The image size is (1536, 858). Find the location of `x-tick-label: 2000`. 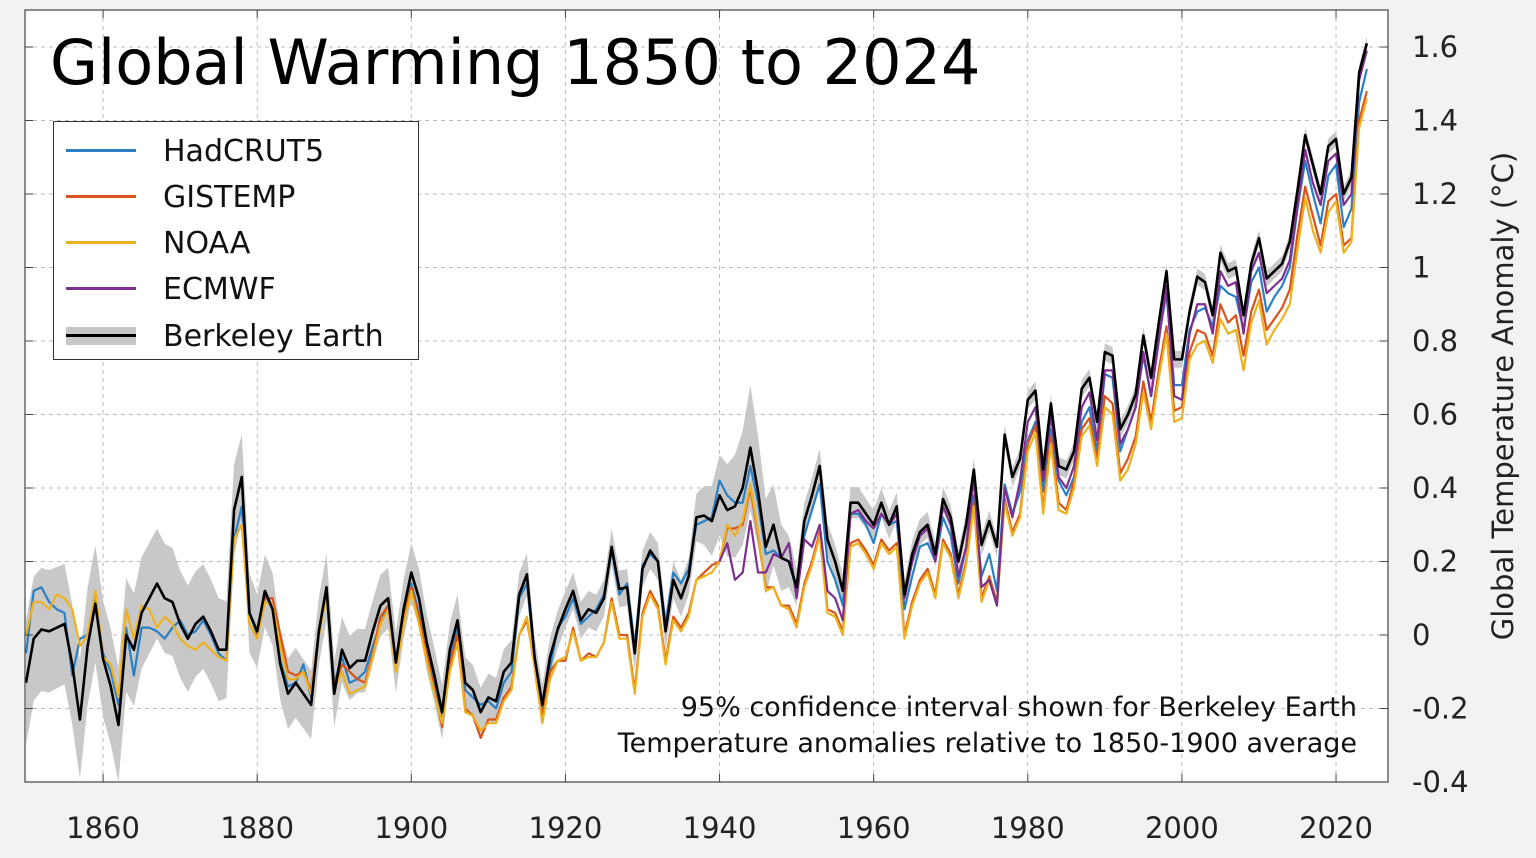

x-tick-label: 2000 is located at coordinates (1182, 828).